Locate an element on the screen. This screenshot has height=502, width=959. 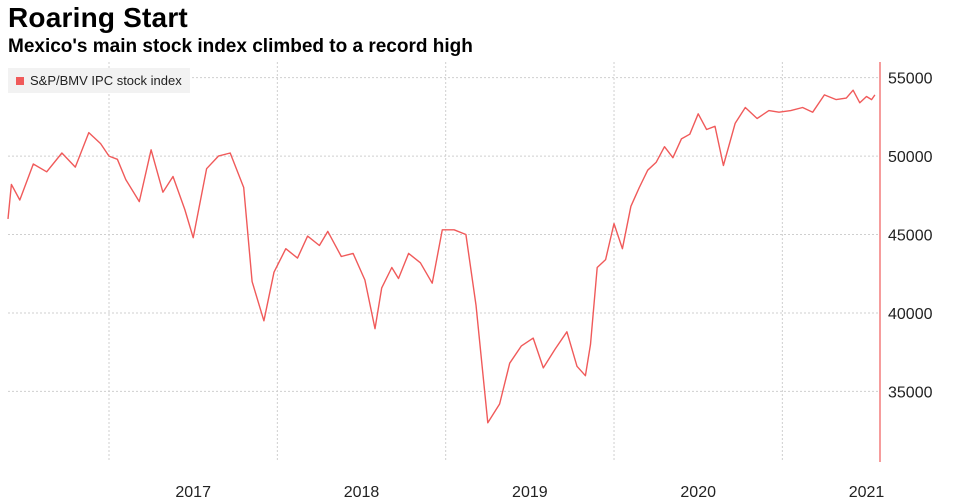
x-tick-label: 2020 is located at coordinates (698, 492).